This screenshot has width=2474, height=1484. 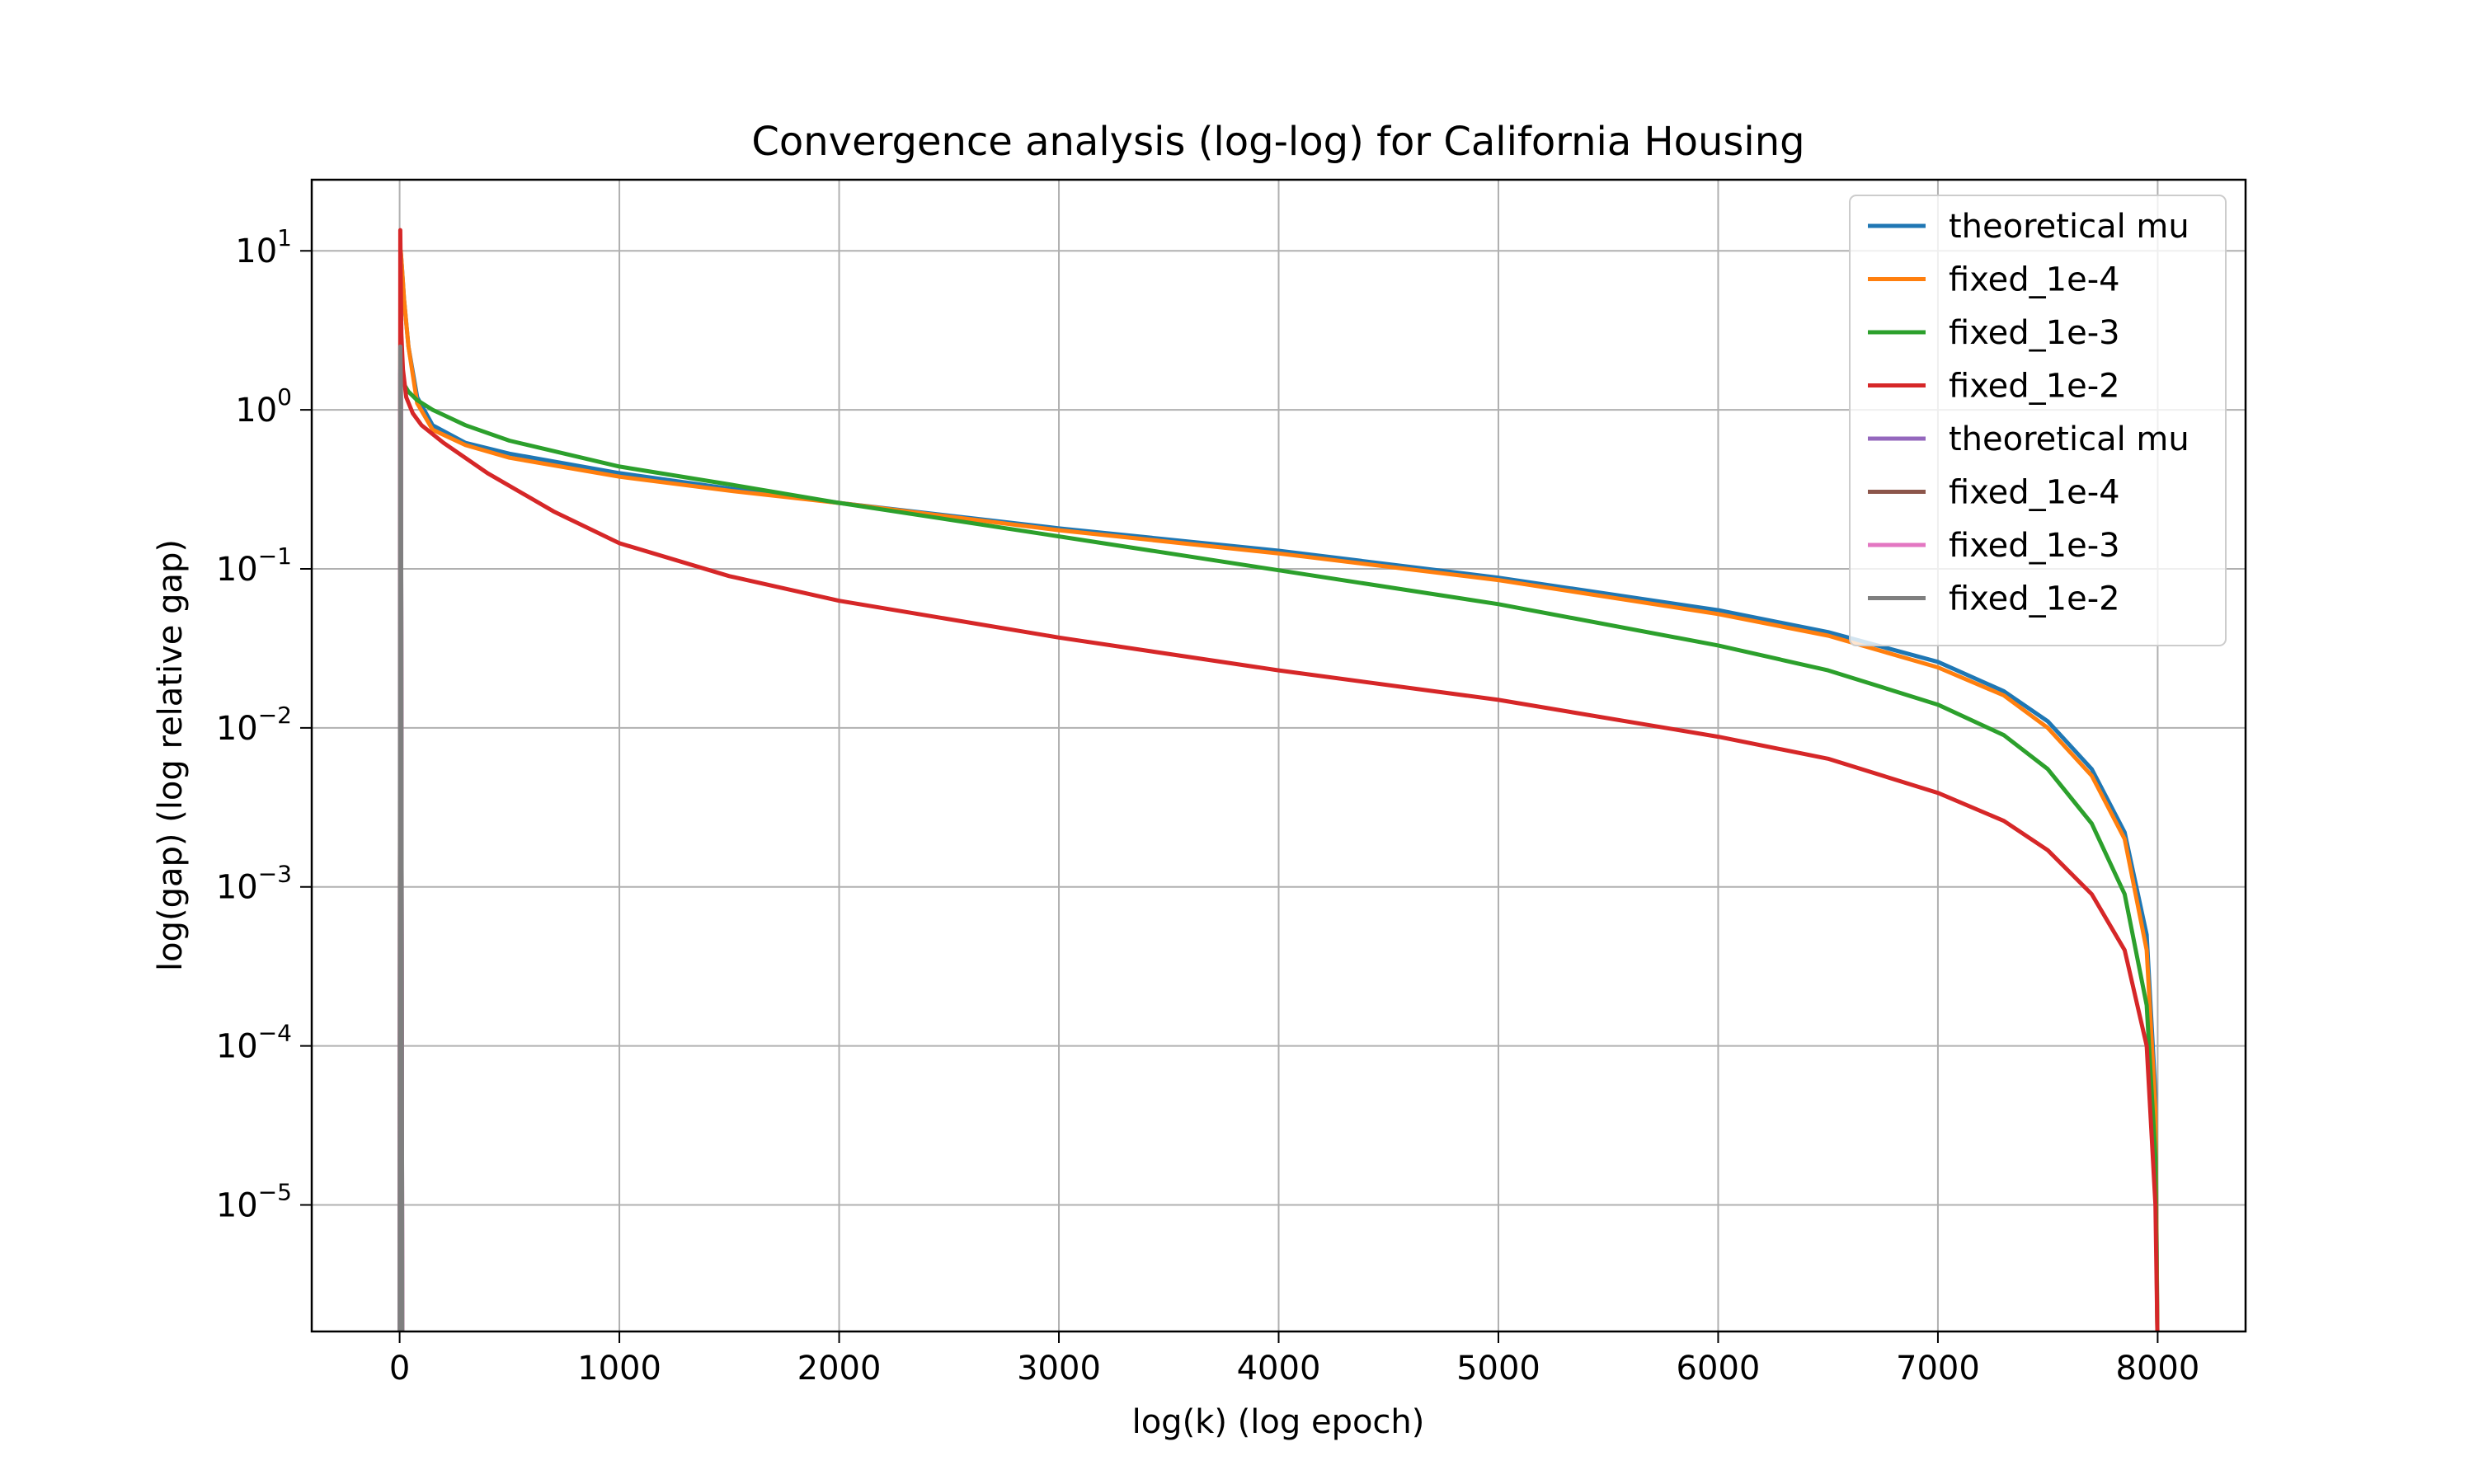 I want to click on y-tick-label: 10¹, so click(x=263, y=247).